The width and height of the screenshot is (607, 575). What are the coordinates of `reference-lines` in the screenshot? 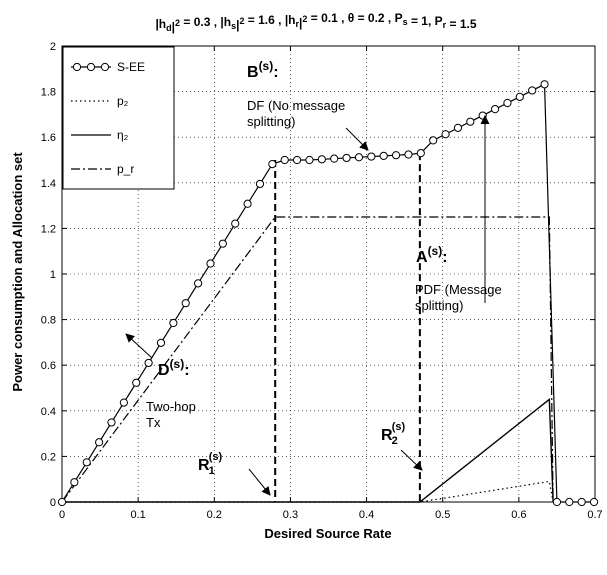 It's located at (347, 327).